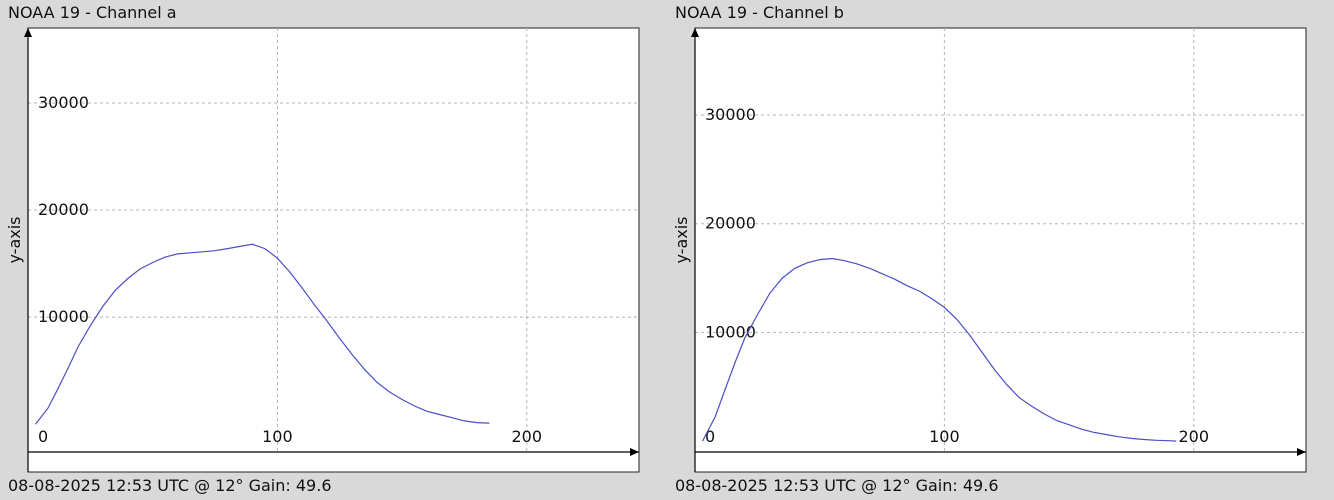  What do you see at coordinates (92, 12) in the screenshot?
I see `chart-title: NOAA 19 - Channel a` at bounding box center [92, 12].